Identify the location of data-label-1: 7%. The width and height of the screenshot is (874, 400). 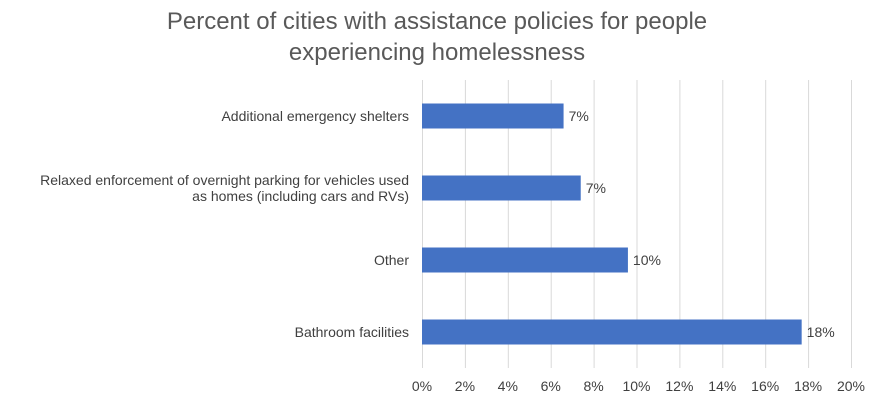
(596, 188).